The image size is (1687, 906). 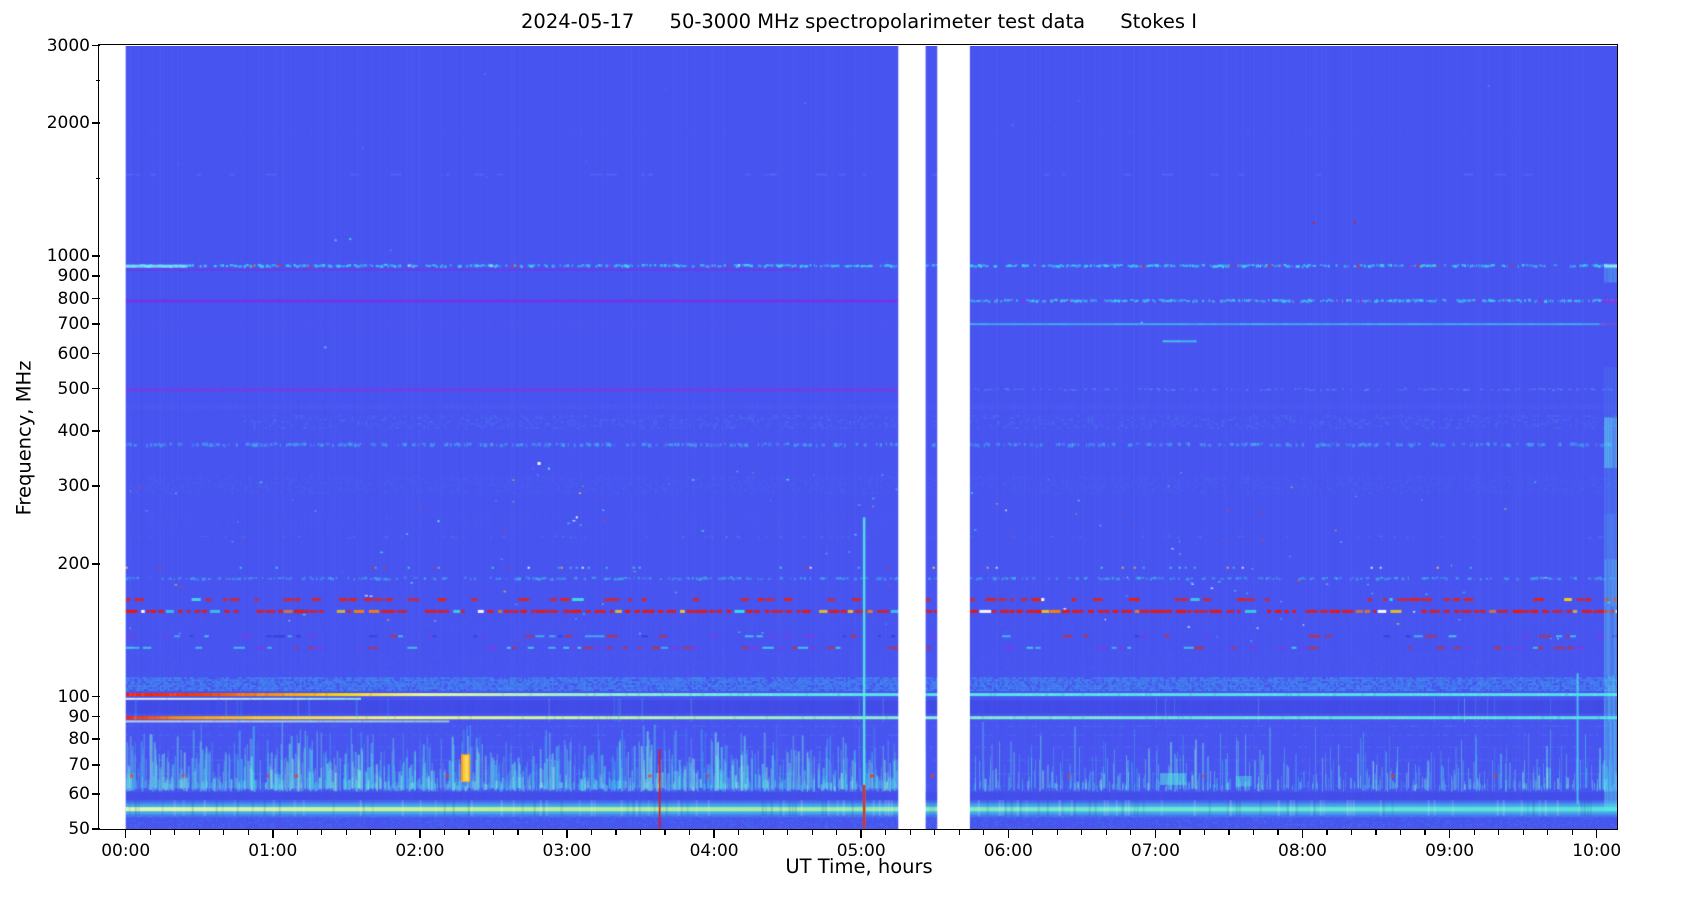 I want to click on x-tick-label: 05:00, so click(x=861, y=851).